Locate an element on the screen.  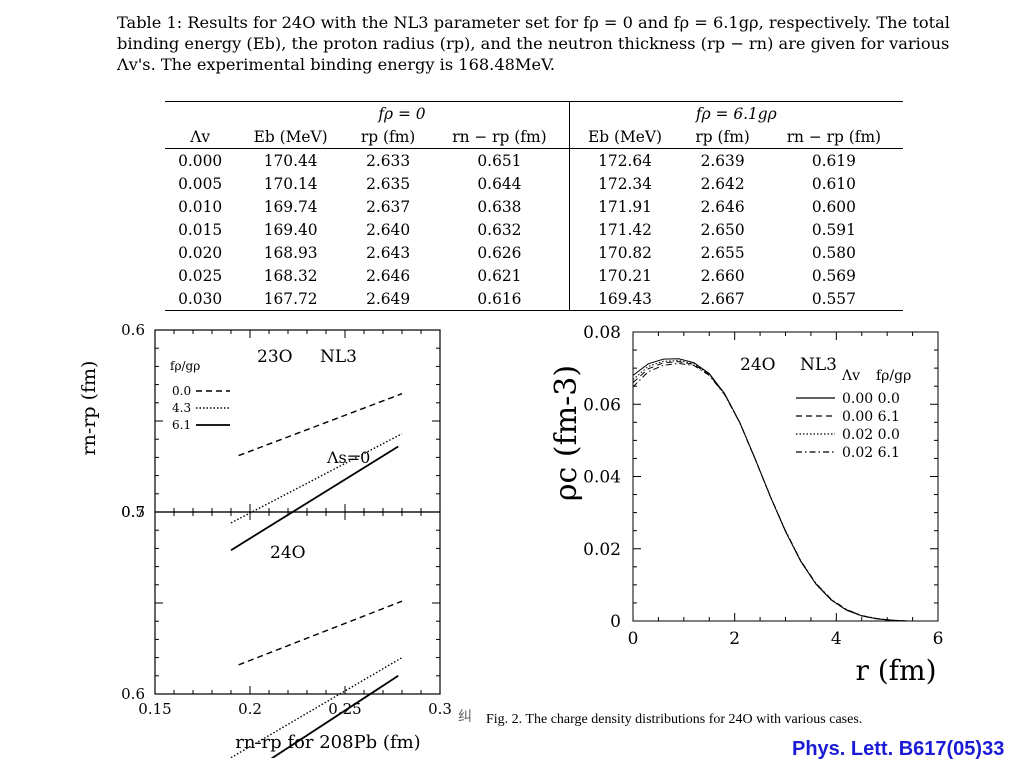
x-axis-label: r (fm) is located at coordinates (895, 670).